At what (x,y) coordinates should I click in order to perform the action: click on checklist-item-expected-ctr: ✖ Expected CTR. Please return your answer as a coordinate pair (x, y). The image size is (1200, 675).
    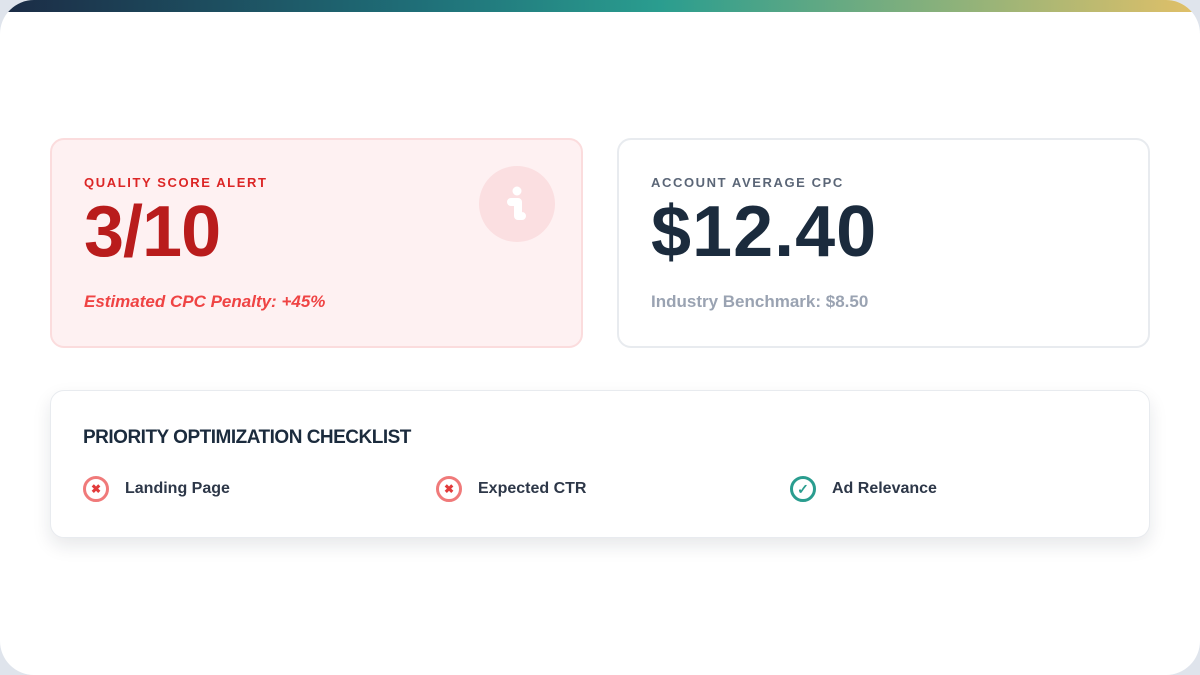
    Looking at the image, I should click on (511, 489).